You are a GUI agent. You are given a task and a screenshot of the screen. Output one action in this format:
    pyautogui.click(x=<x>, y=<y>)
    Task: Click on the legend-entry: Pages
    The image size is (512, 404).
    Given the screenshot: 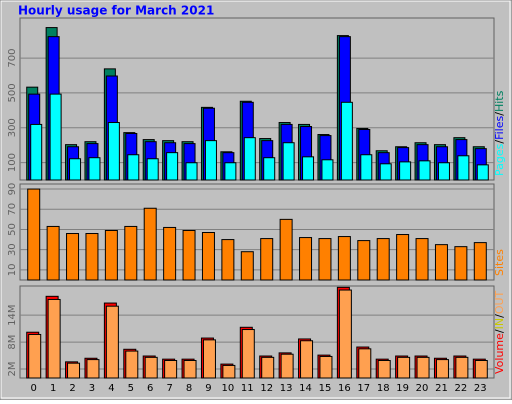 What is the action you would take?
    pyautogui.click(x=499, y=159)
    